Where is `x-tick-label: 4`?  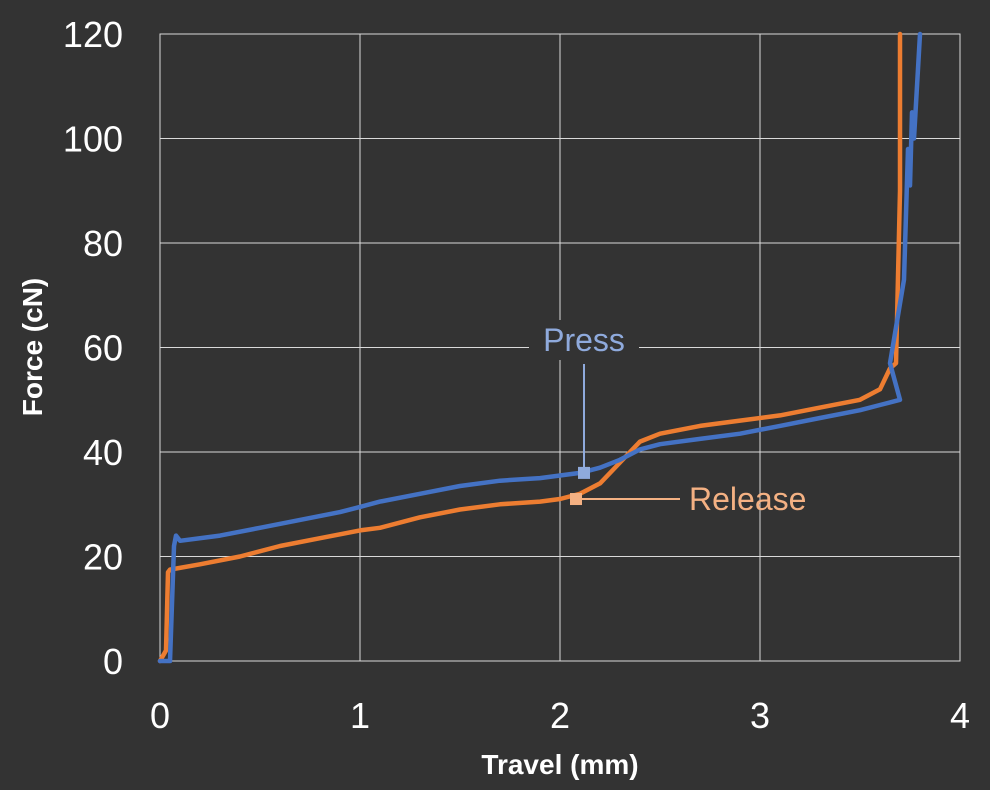
x-tick-label: 4 is located at coordinates (960, 715).